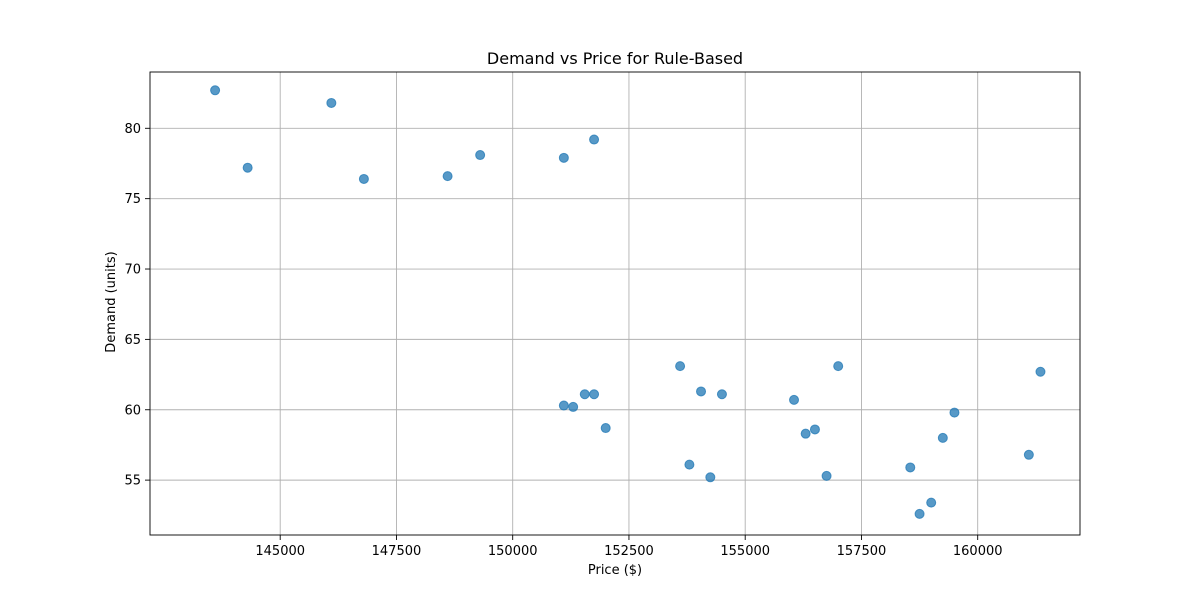 The image size is (1200, 600). Describe the element at coordinates (132, 270) in the screenshot. I see `y-tick-label: 70` at that location.